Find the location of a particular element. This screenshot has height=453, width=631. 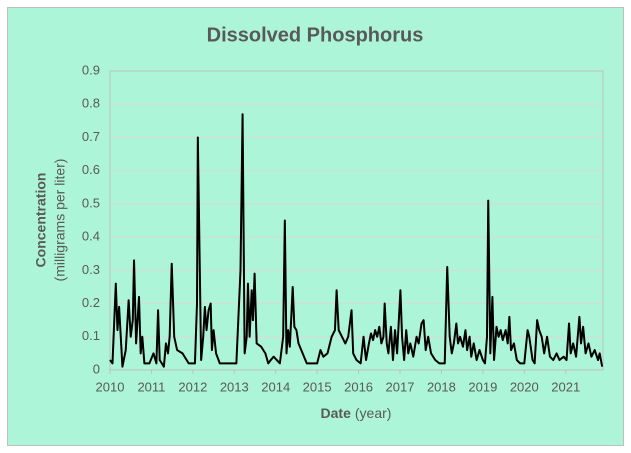

x-tick-label: 2011 is located at coordinates (151, 386).